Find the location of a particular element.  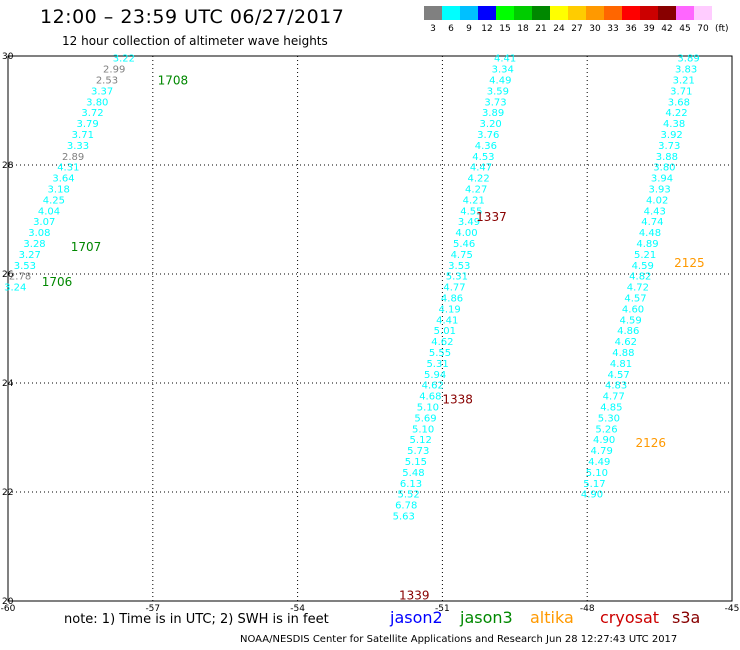

pass-number-label: 1708 is located at coordinates (173, 81).